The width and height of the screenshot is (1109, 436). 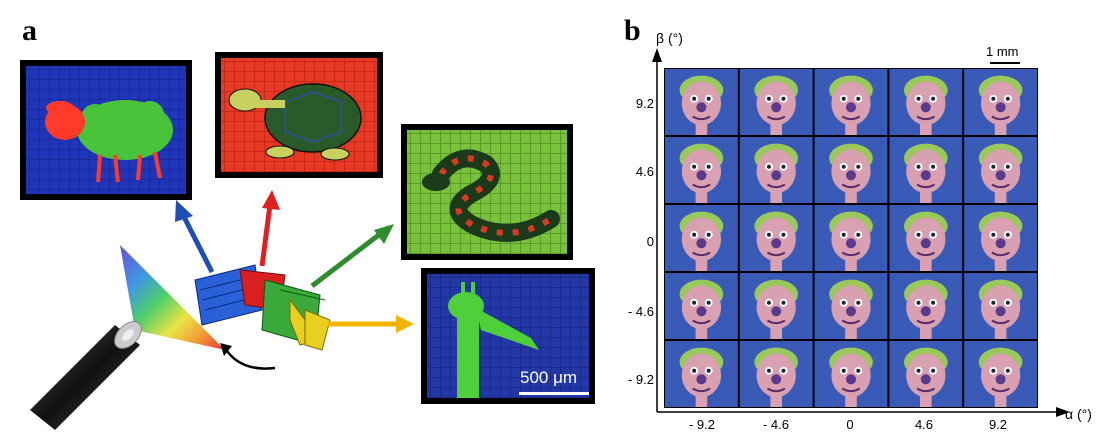 I want to click on turtle-image, so click(x=299, y=115).